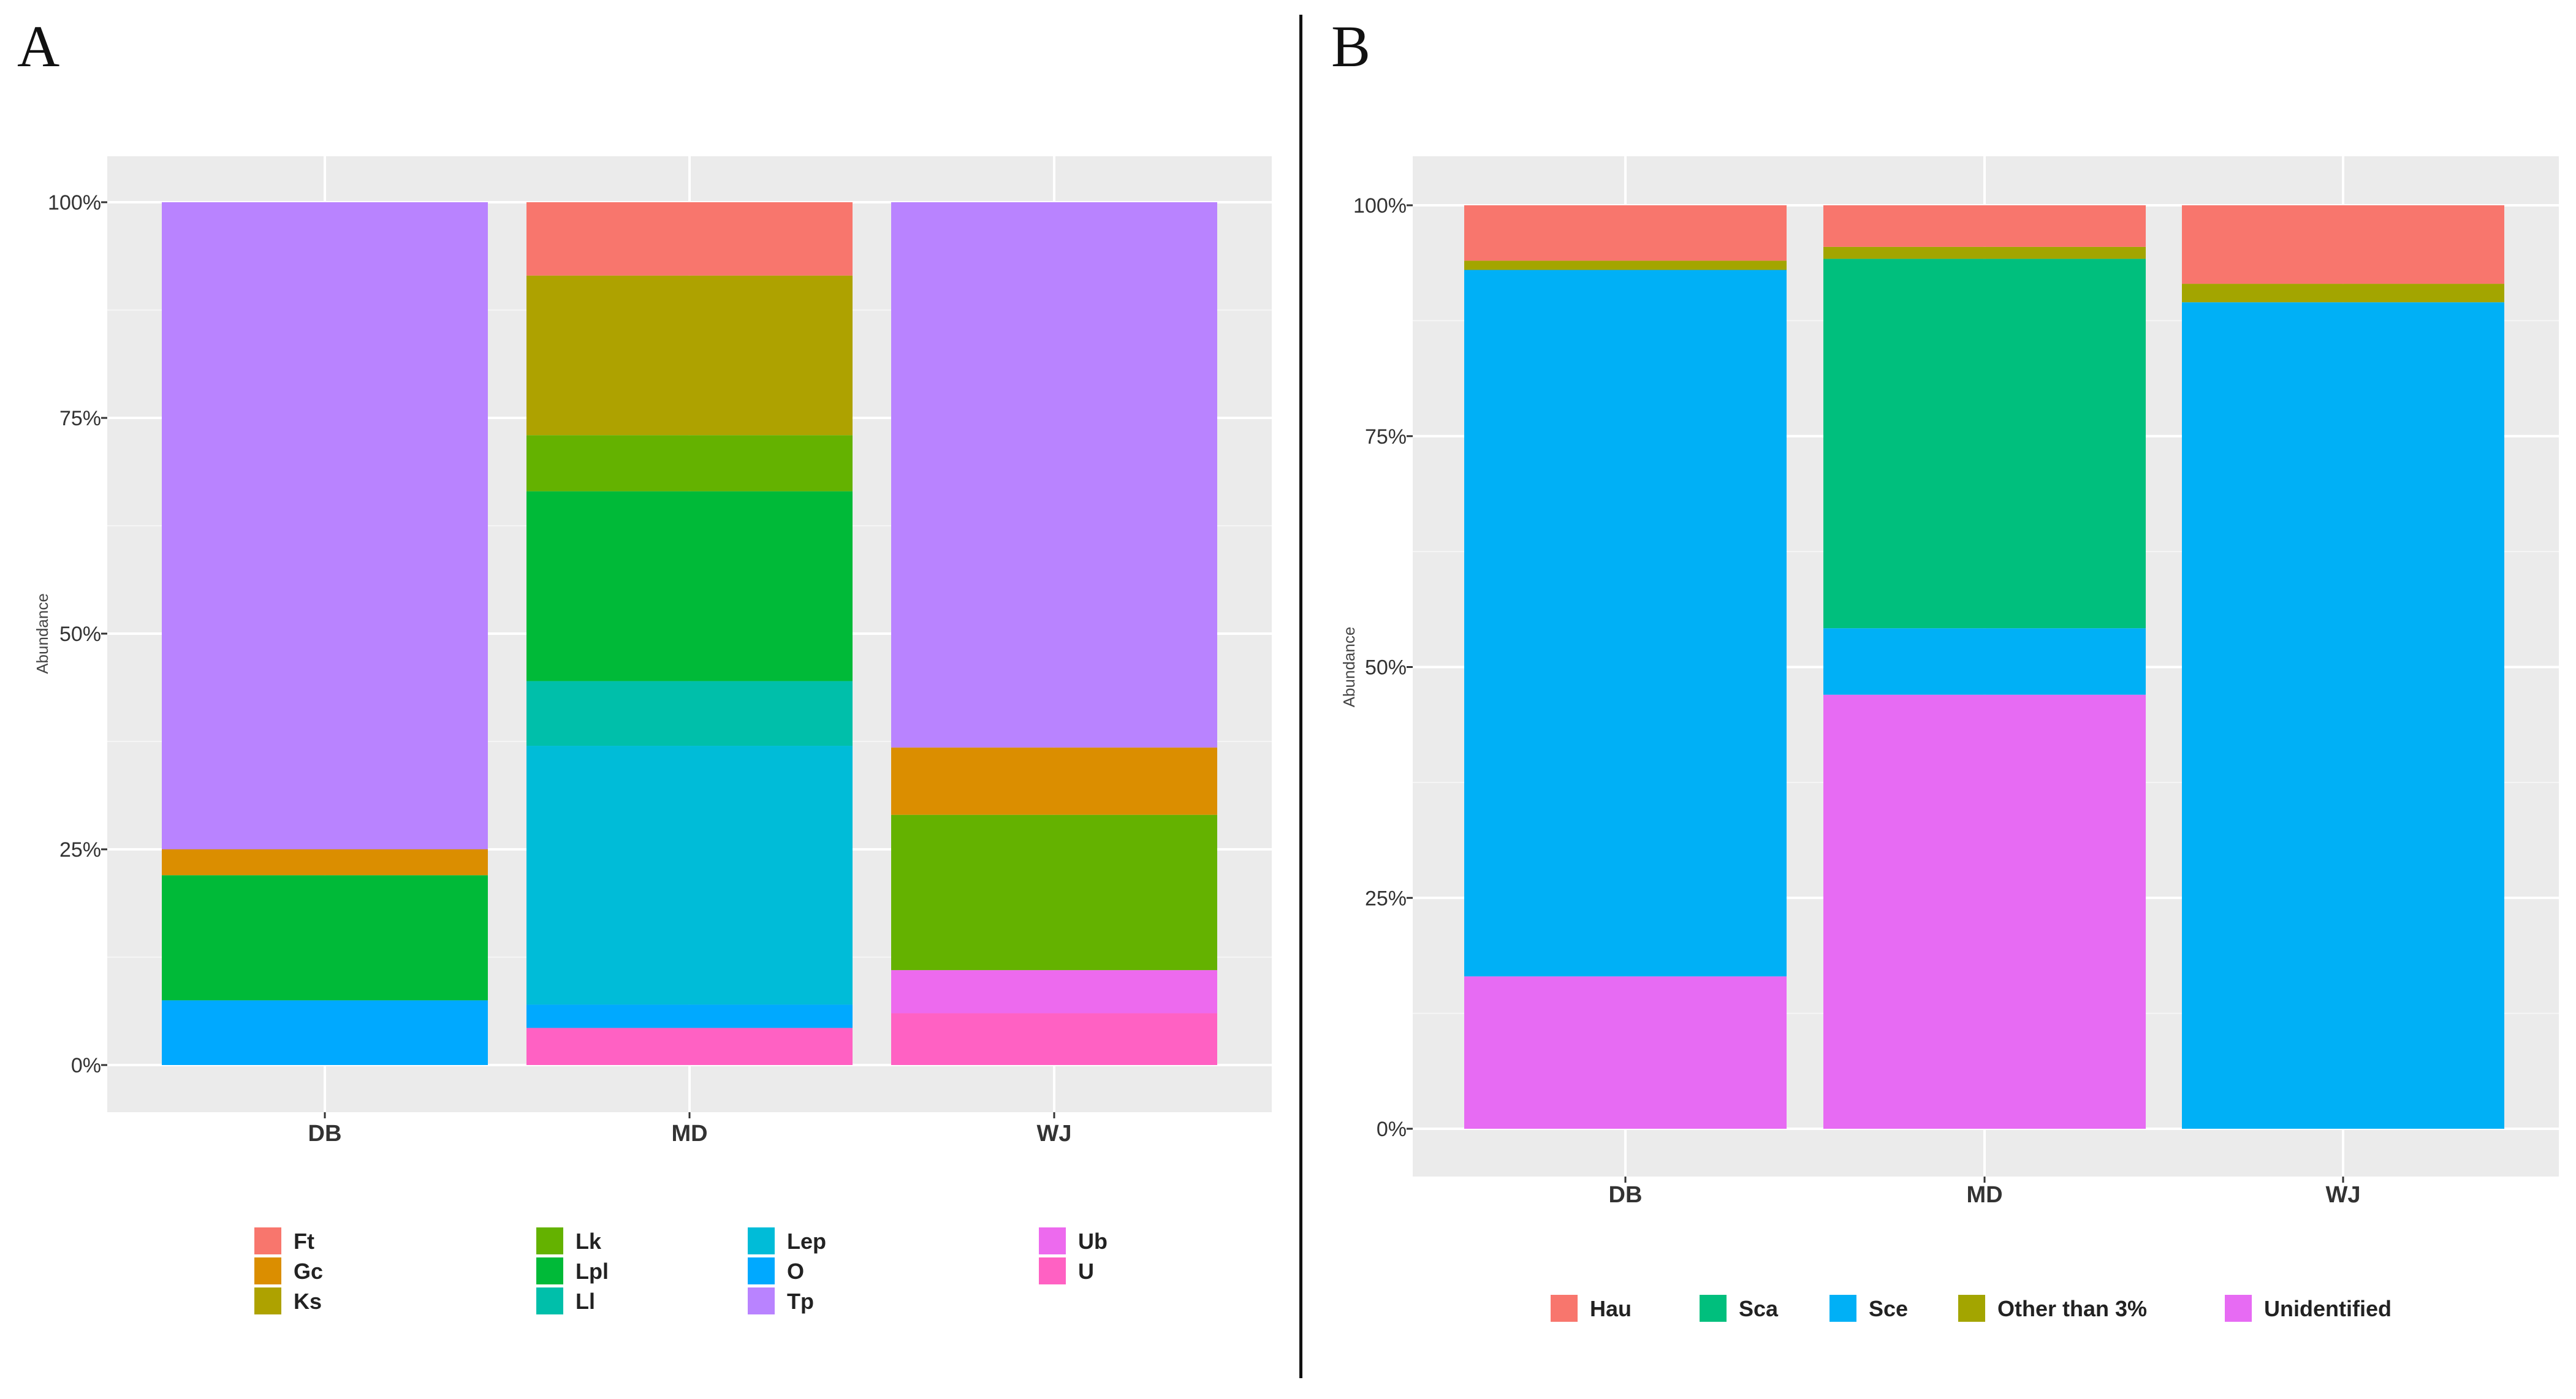  I want to click on panel-label-a: A, so click(38, 46).